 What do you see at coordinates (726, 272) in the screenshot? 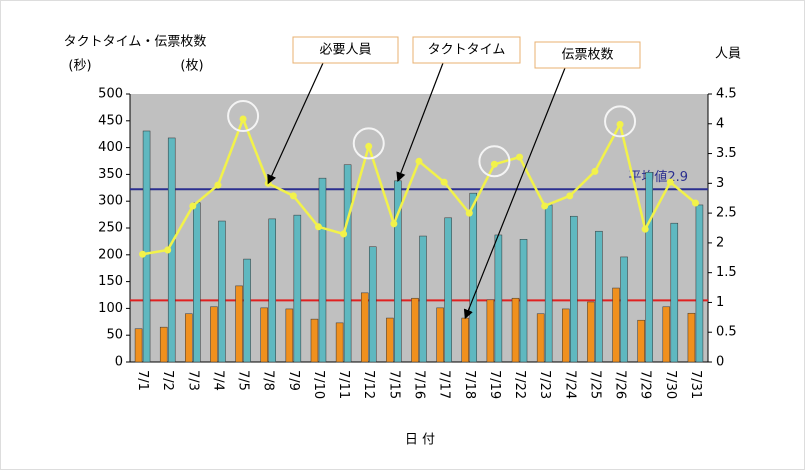
I see `y2-tick-label: 1.5` at bounding box center [726, 272].